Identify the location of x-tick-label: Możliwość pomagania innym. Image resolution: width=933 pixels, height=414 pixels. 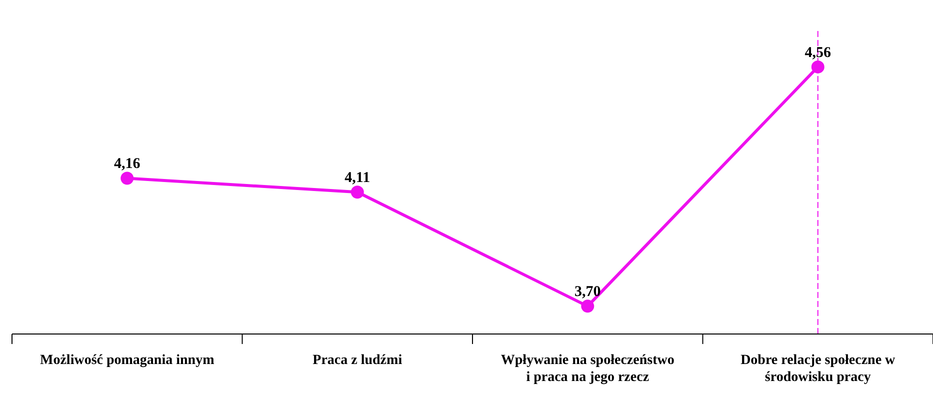
(127, 360).